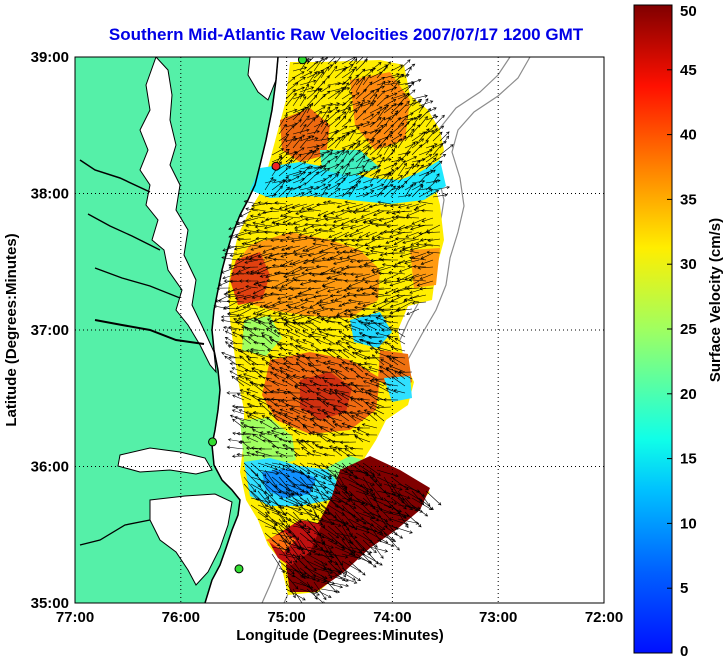 This screenshot has height=659, width=724. I want to click on velocity-patch, so click(268, 443).